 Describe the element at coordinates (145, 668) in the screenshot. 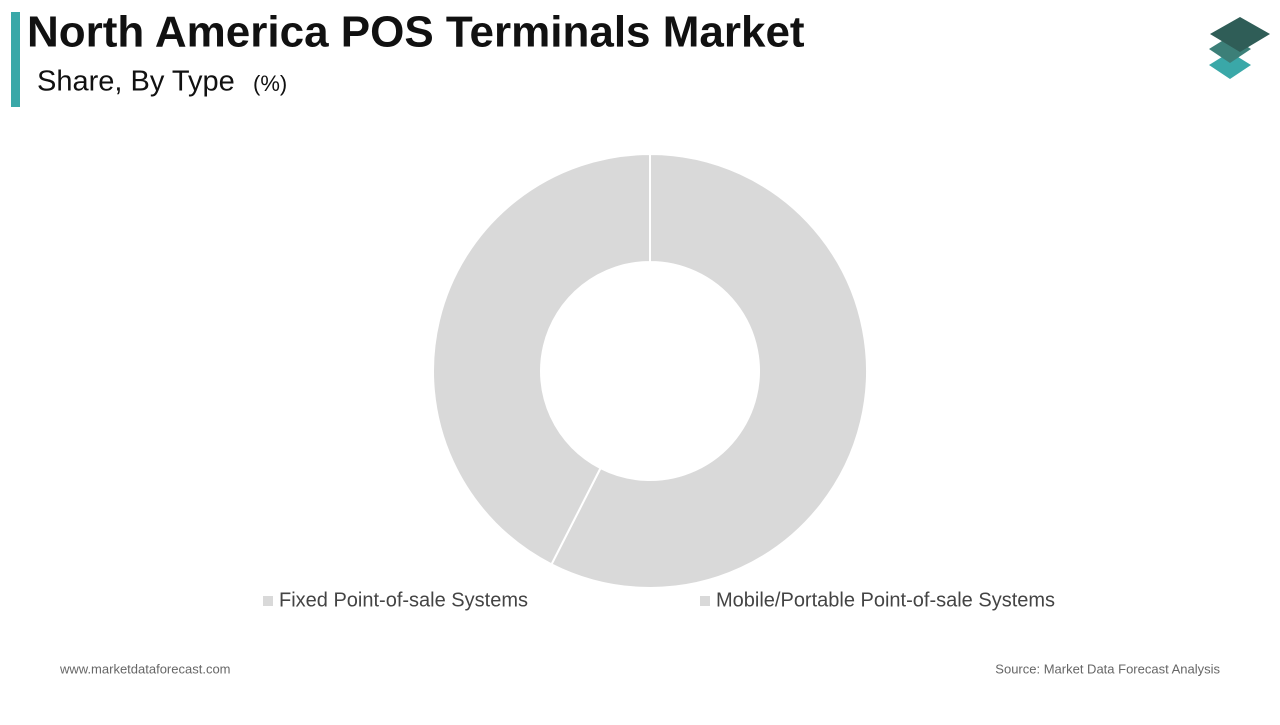

I see `footer-website: www.marketdataforecast.com` at that location.